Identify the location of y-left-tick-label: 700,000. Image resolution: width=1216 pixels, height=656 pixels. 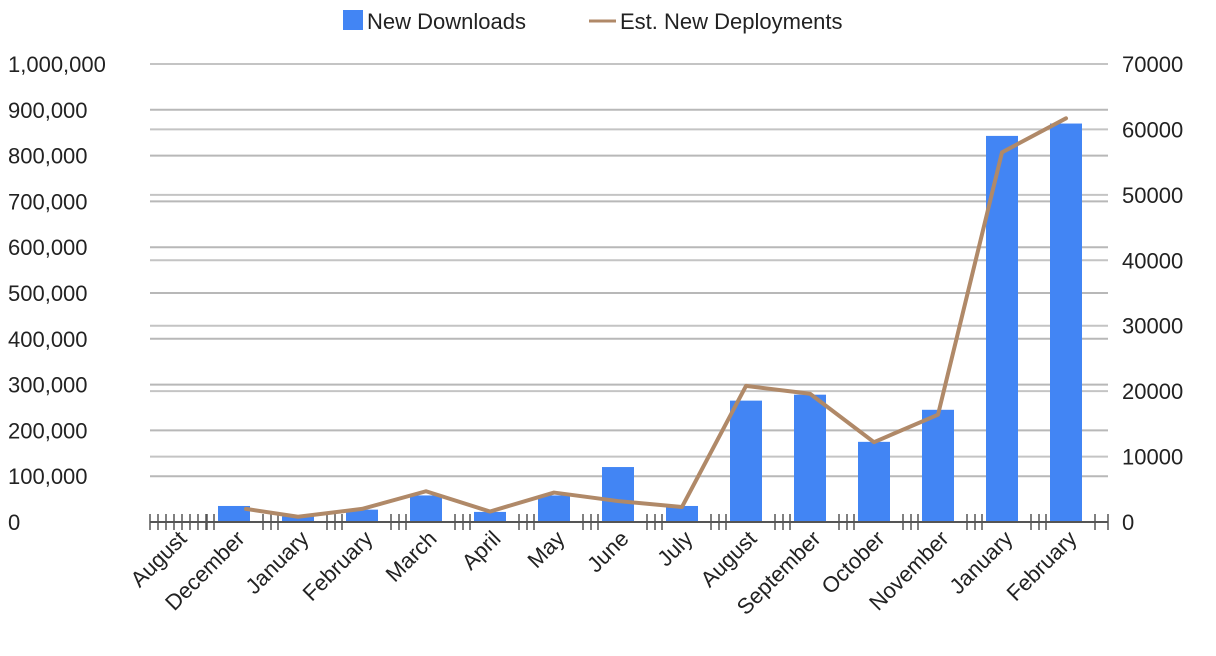
(48, 201).